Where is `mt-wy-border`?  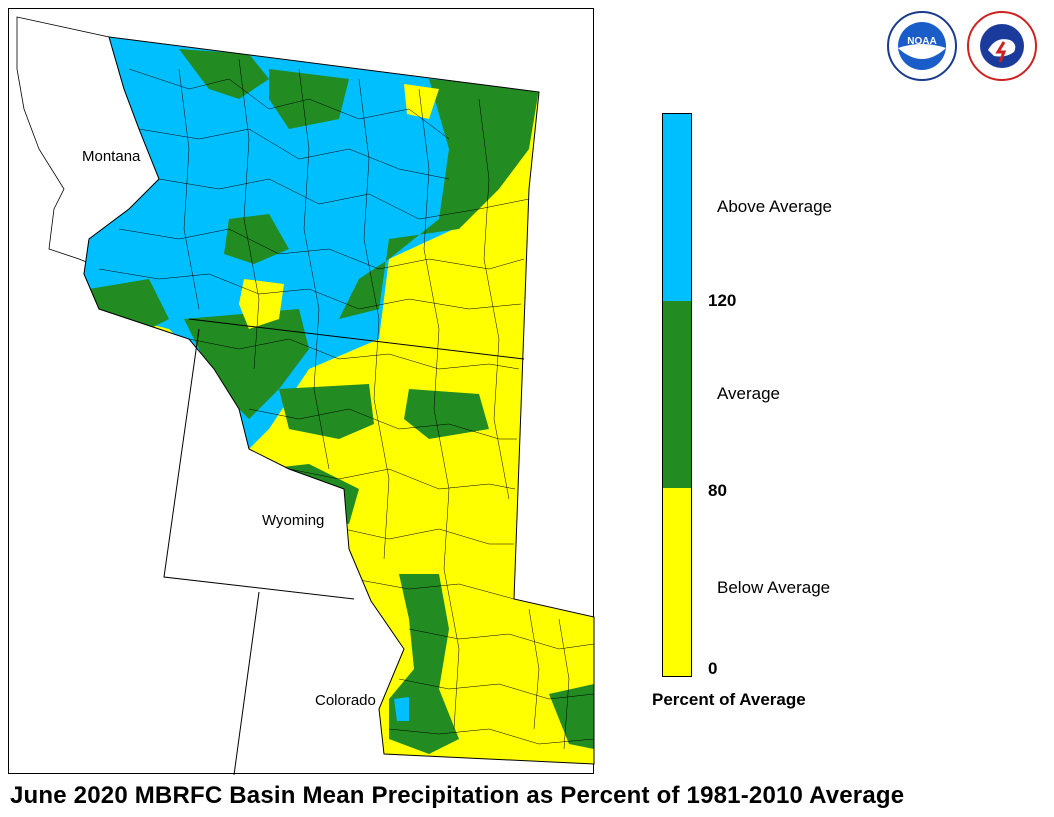
mt-wy-border is located at coordinates (356, 339).